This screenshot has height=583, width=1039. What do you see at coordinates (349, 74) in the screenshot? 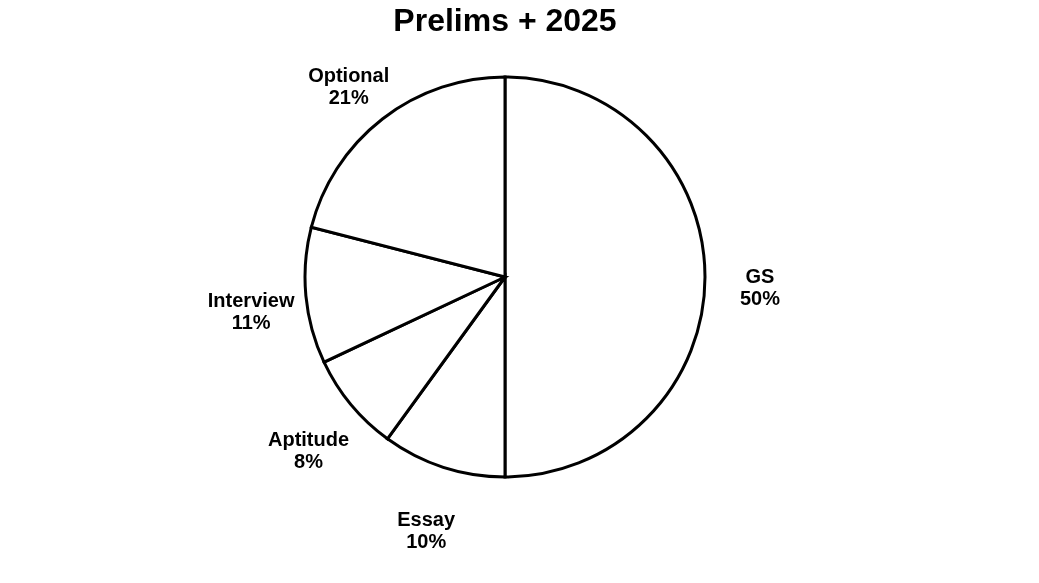
I see `slice-label: Optional` at bounding box center [349, 74].